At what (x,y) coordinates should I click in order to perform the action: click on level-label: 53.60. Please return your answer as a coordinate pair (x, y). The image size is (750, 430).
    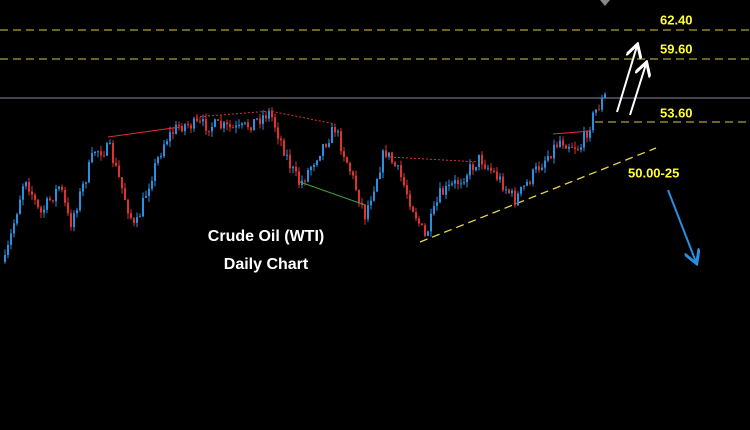
    Looking at the image, I should click on (676, 112).